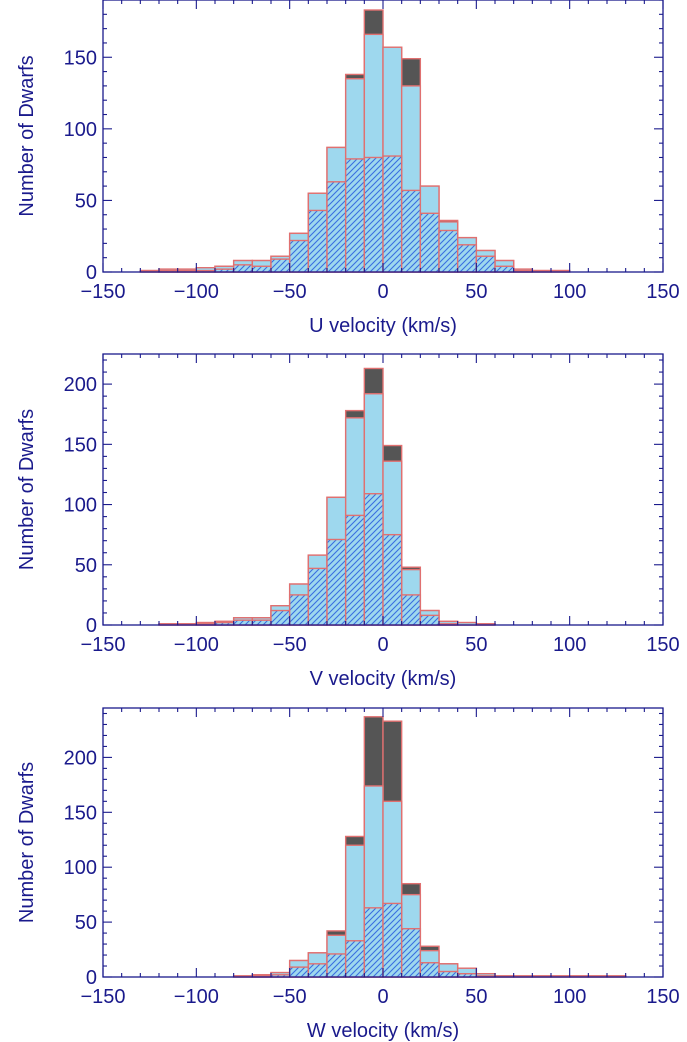 The image size is (687, 1042). What do you see at coordinates (261, 269) in the screenshot?
I see `bar-u-hatched--70` at bounding box center [261, 269].